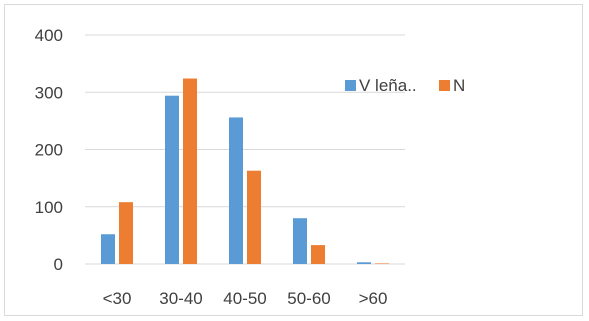 The height and width of the screenshot is (321, 589). I want to click on y-tick-label: 300, so click(49, 92).